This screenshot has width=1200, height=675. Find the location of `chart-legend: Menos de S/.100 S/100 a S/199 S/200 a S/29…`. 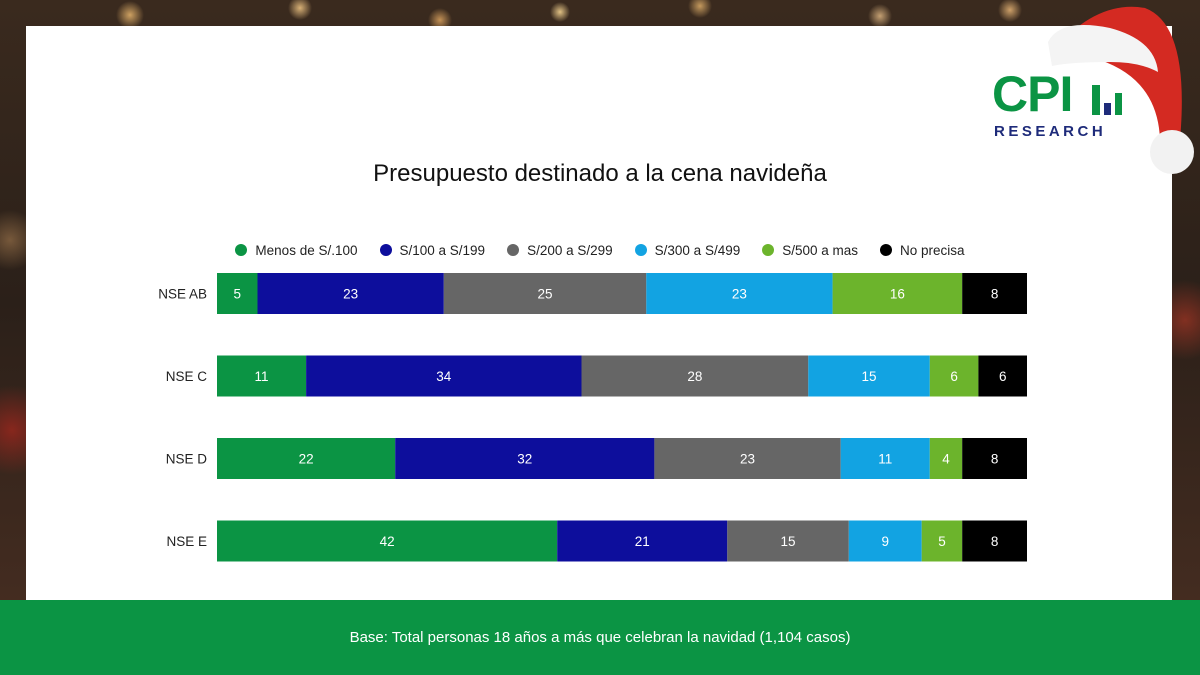

chart-legend: Menos de S/.100 S/100 a S/199 S/200 a S/29… is located at coordinates (600, 250).